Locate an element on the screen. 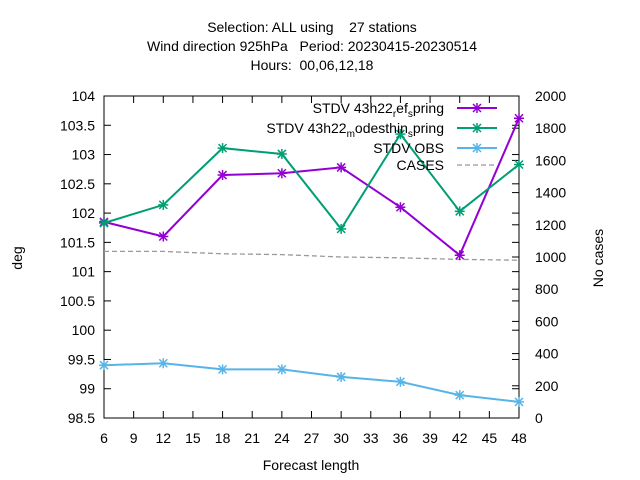 This screenshot has width=640, height=480. legend-item-0: STDV 43h22refspring is located at coordinates (405, 110).